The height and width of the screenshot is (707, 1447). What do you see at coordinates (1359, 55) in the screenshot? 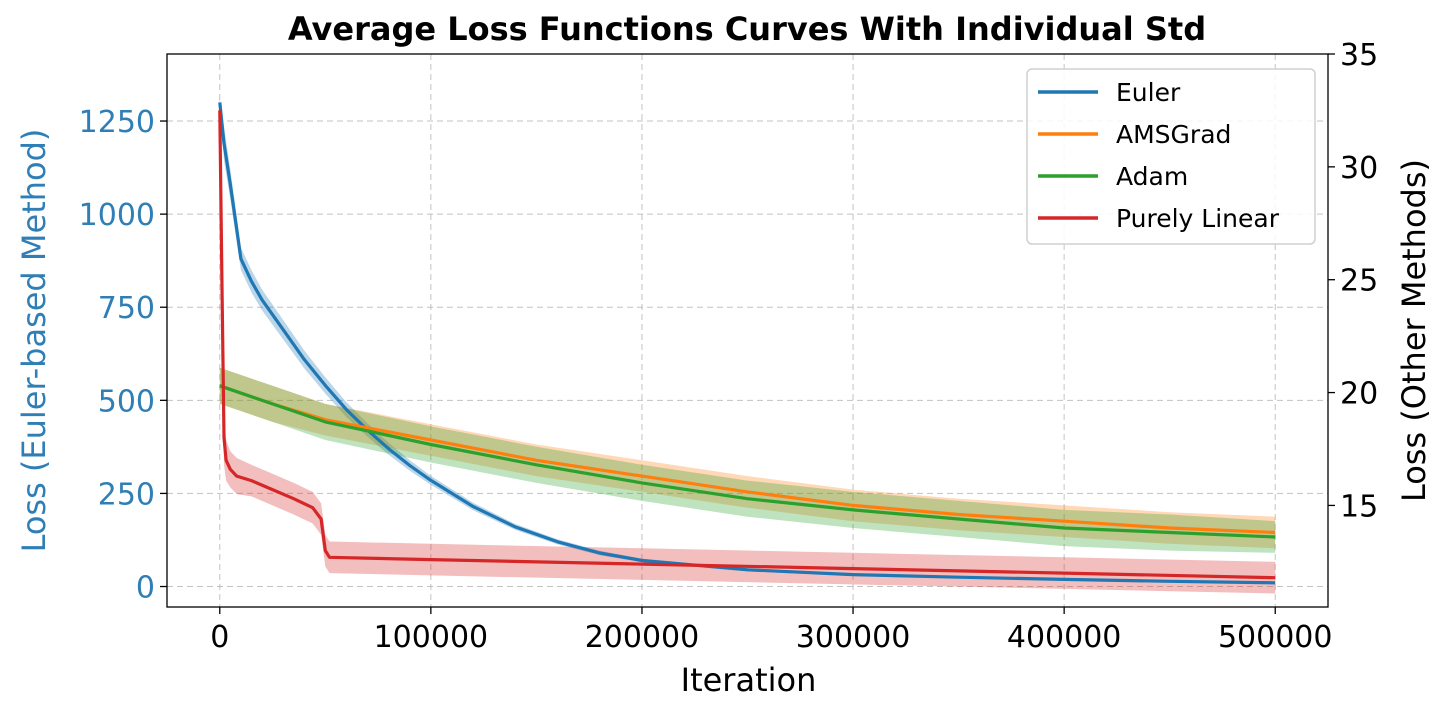
I see `y-right-tick-label: 35` at bounding box center [1359, 55].